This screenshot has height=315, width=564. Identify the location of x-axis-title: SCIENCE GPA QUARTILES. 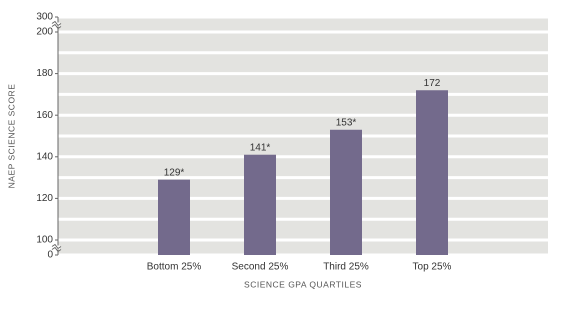
(303, 284).